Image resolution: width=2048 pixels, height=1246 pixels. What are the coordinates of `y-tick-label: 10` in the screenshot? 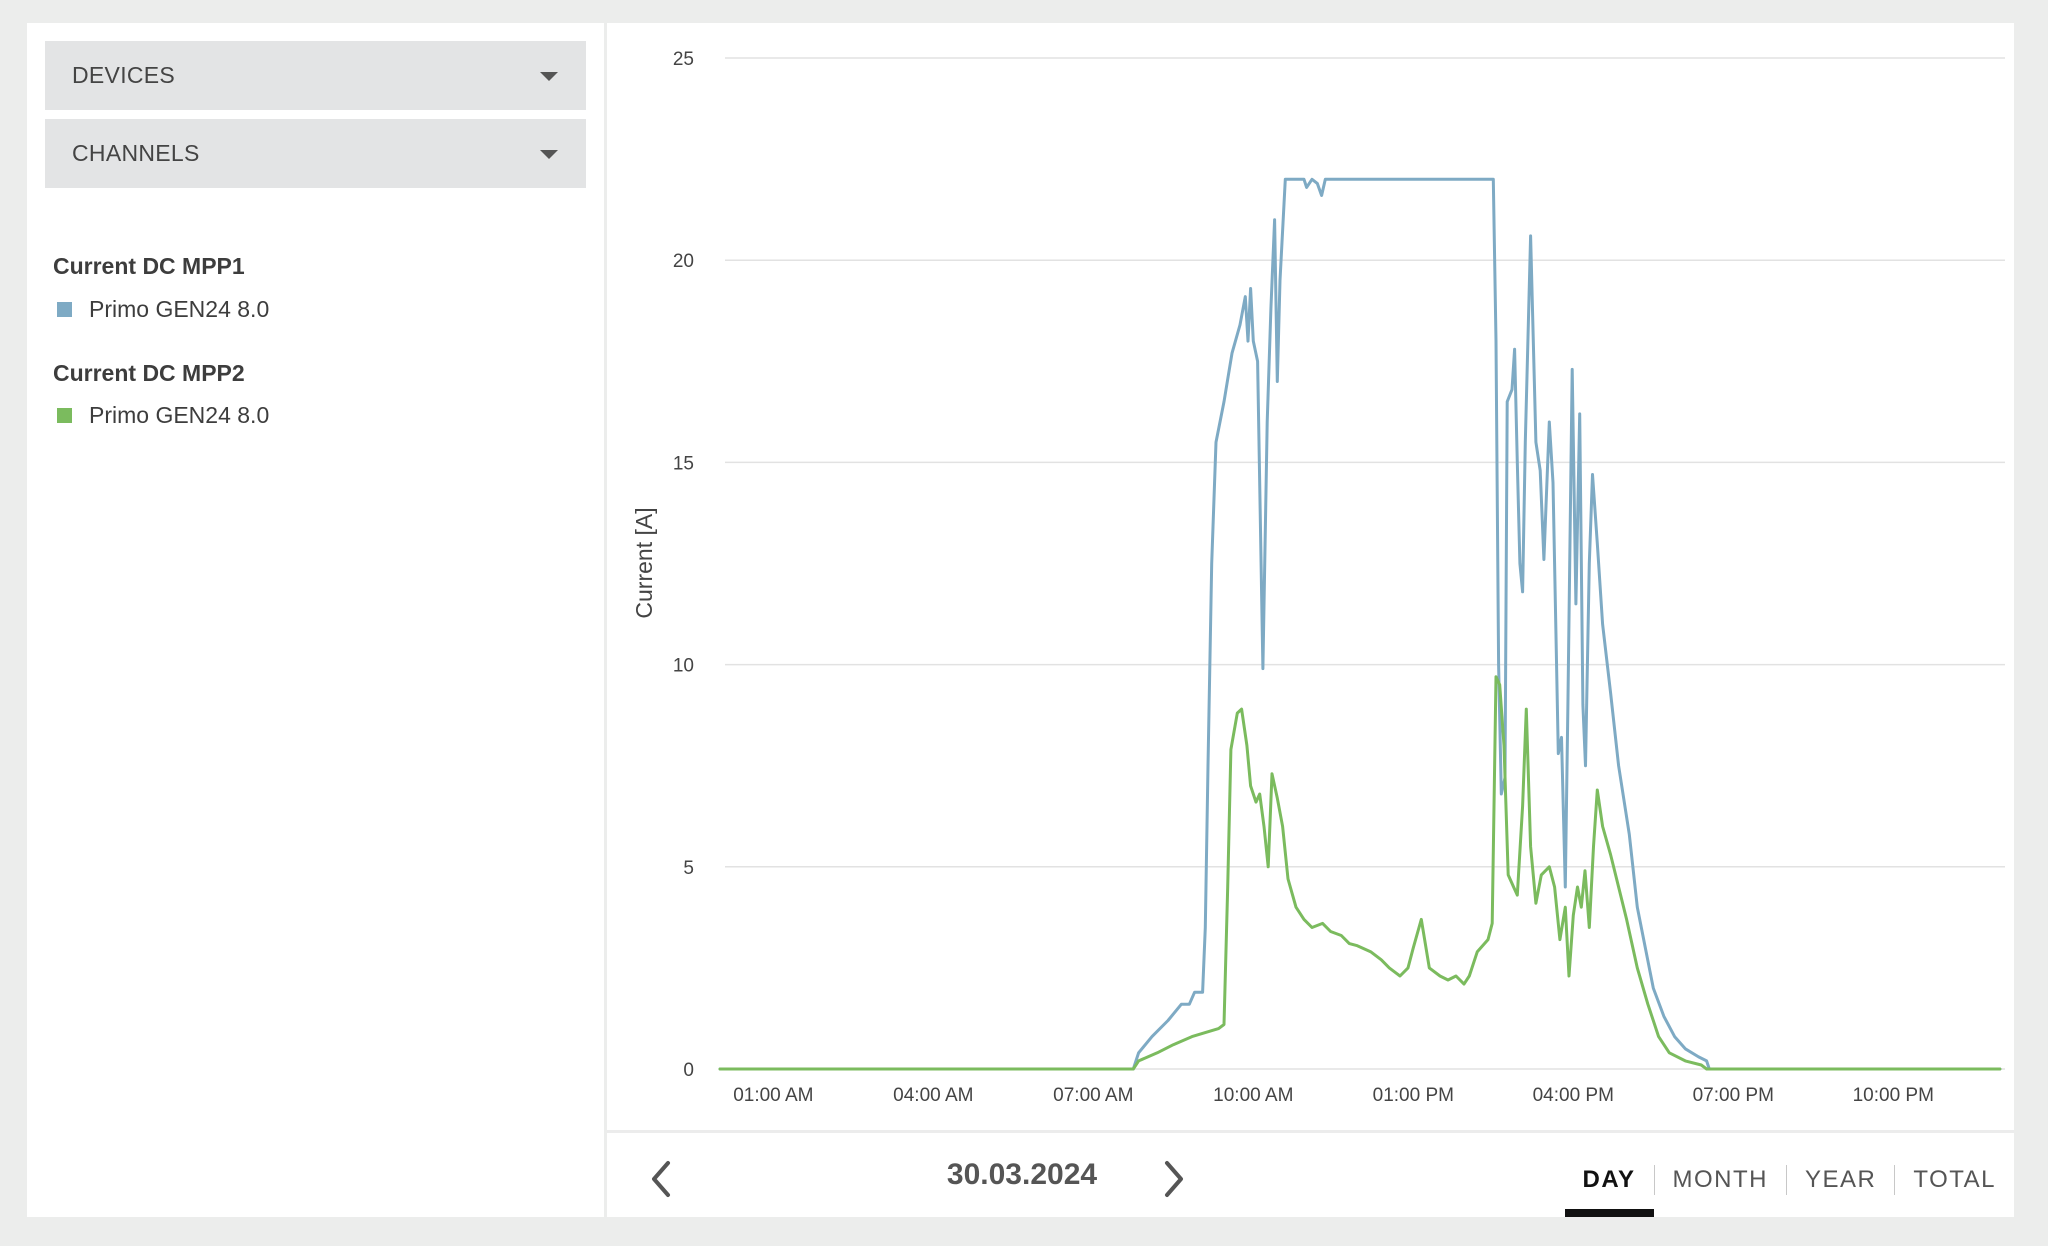 It's located at (683, 666).